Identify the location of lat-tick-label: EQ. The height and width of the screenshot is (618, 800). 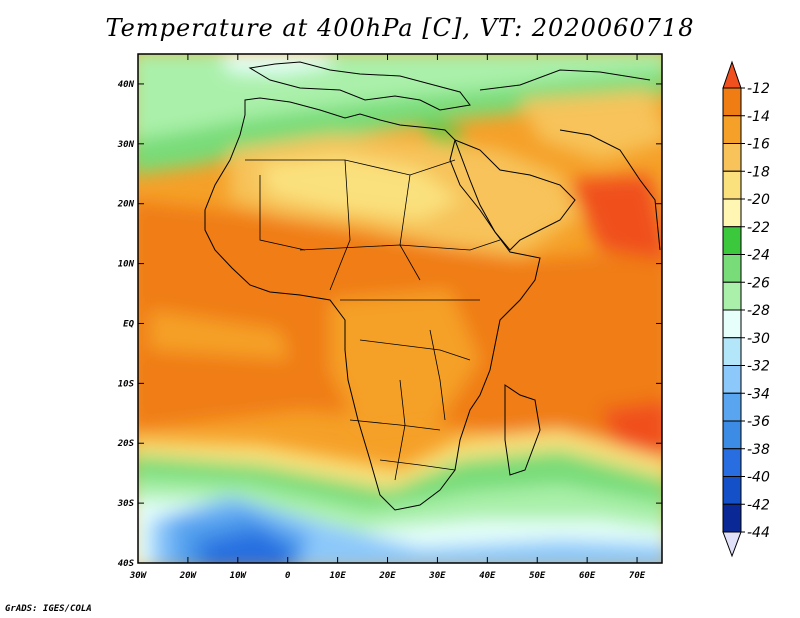
(128, 324).